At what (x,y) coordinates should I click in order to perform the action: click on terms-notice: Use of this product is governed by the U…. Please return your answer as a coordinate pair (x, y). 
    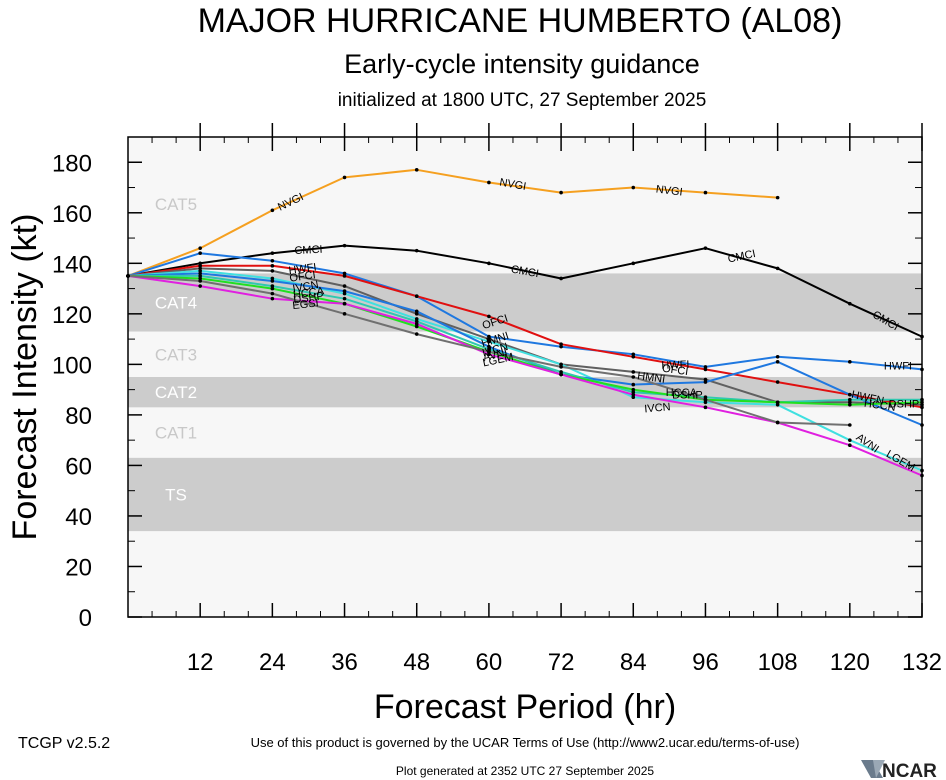
    Looking at the image, I should click on (525, 742).